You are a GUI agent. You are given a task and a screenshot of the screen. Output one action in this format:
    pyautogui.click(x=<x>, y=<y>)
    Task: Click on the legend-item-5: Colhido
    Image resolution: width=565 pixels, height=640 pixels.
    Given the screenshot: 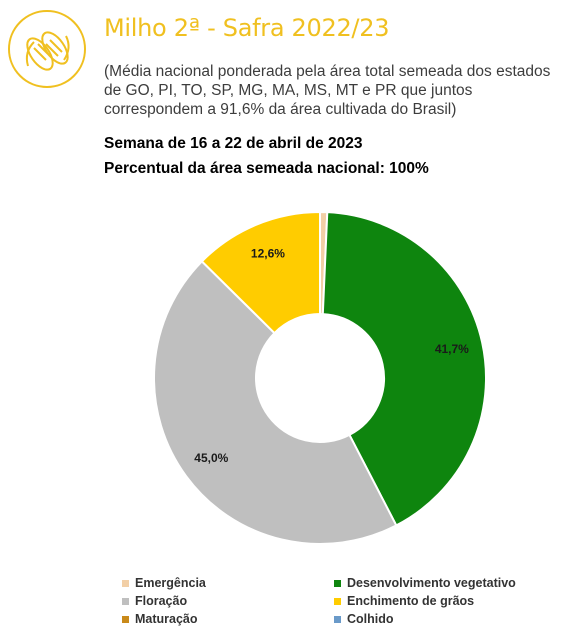 What is the action you would take?
    pyautogui.click(x=364, y=619)
    